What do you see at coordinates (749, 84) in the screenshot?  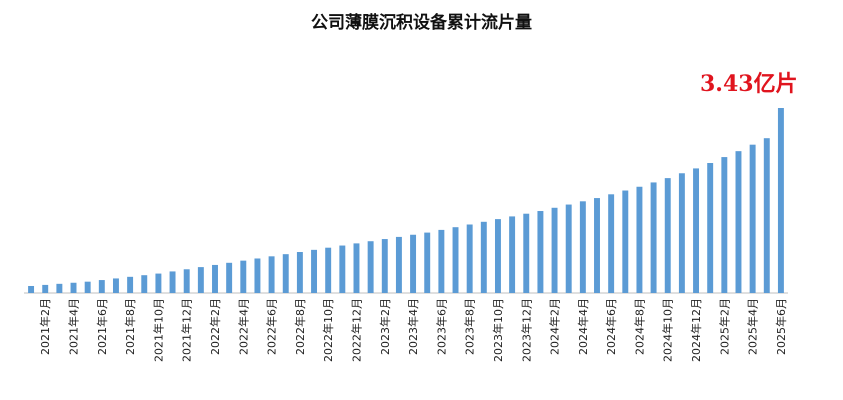 I see `total-annotation: 3.43亿片` at bounding box center [749, 84].